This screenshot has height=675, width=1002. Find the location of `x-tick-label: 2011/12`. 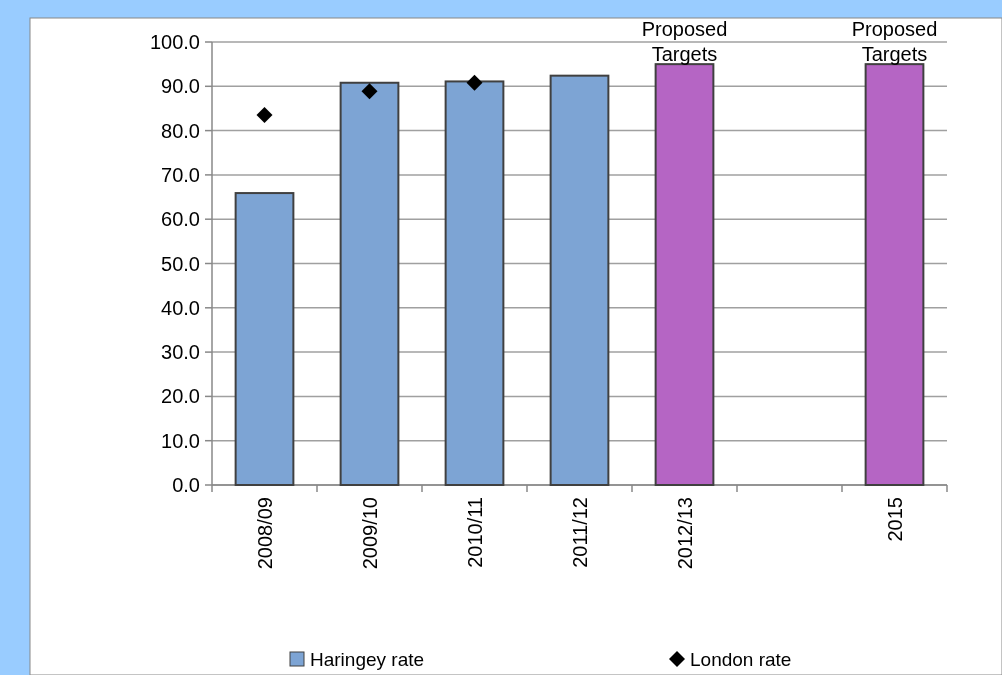

x-tick-label: 2011/12 is located at coordinates (579, 532).